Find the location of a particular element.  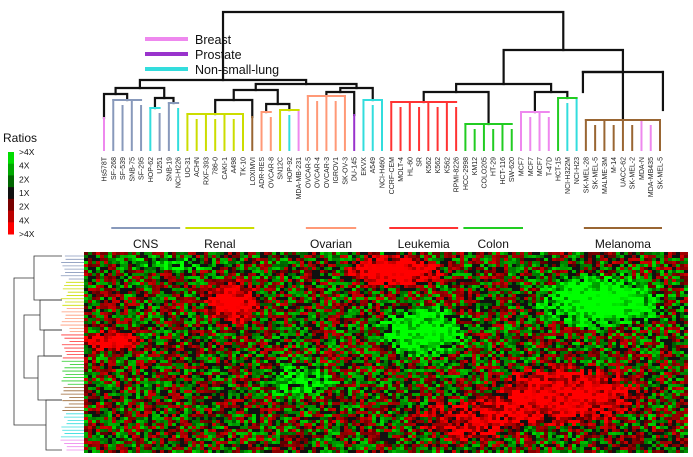

gene-dendrogram is located at coordinates (48, 353).